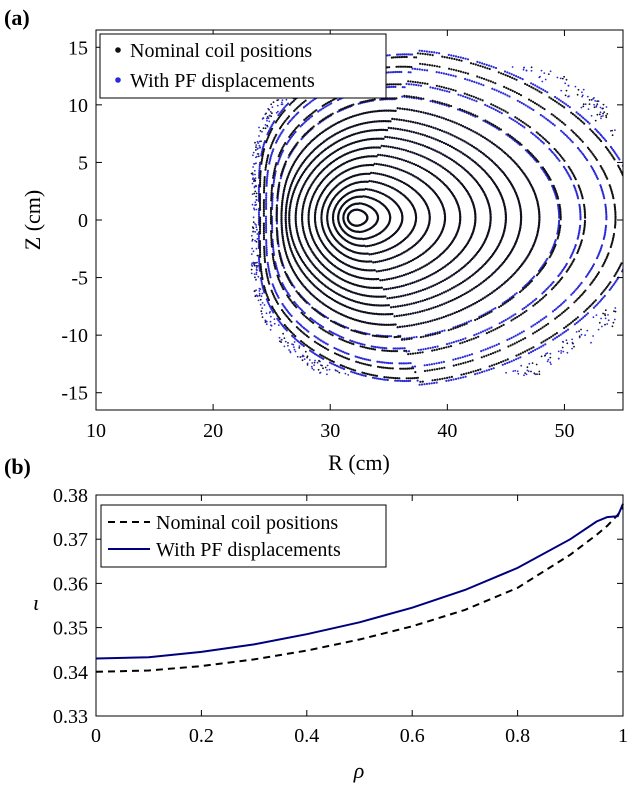  What do you see at coordinates (70, 673) in the screenshot?
I see `b-ytick-label: 0.34` at bounding box center [70, 673].